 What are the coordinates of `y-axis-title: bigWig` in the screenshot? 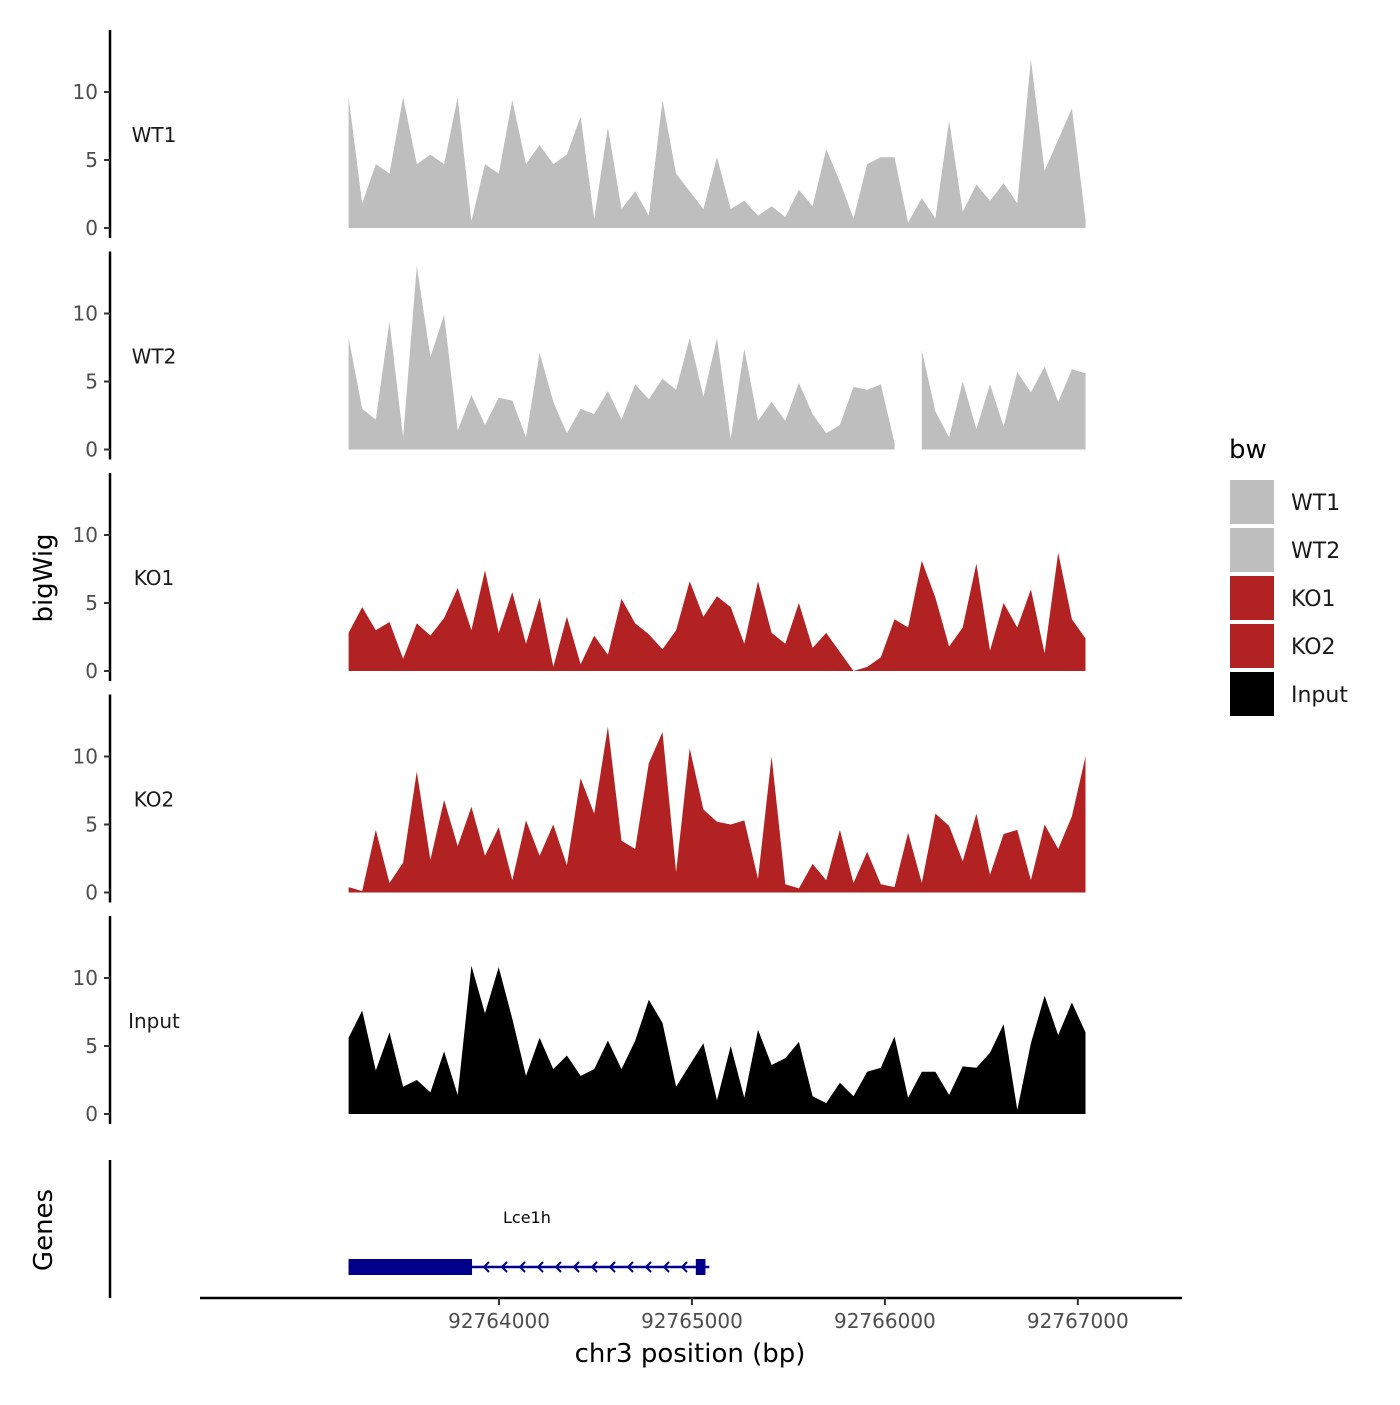 It's located at (44, 577).